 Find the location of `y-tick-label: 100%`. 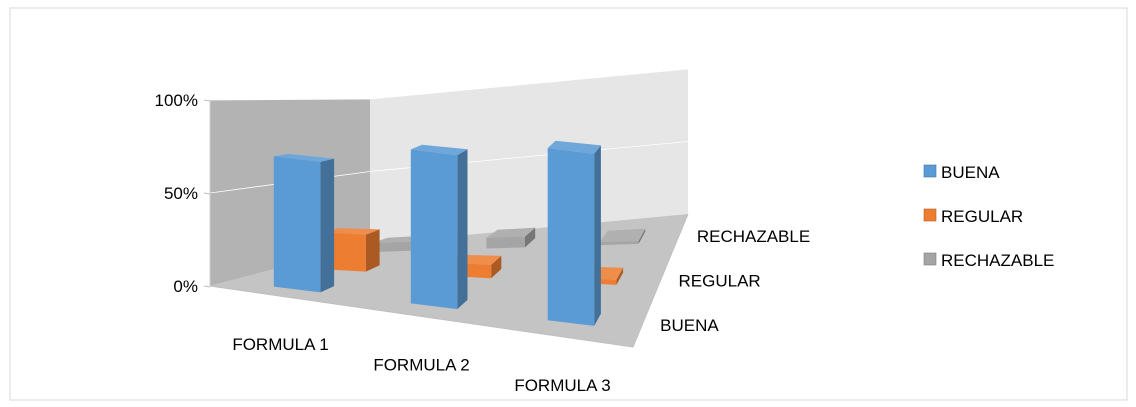

y-tick-label: 100% is located at coordinates (176, 100).